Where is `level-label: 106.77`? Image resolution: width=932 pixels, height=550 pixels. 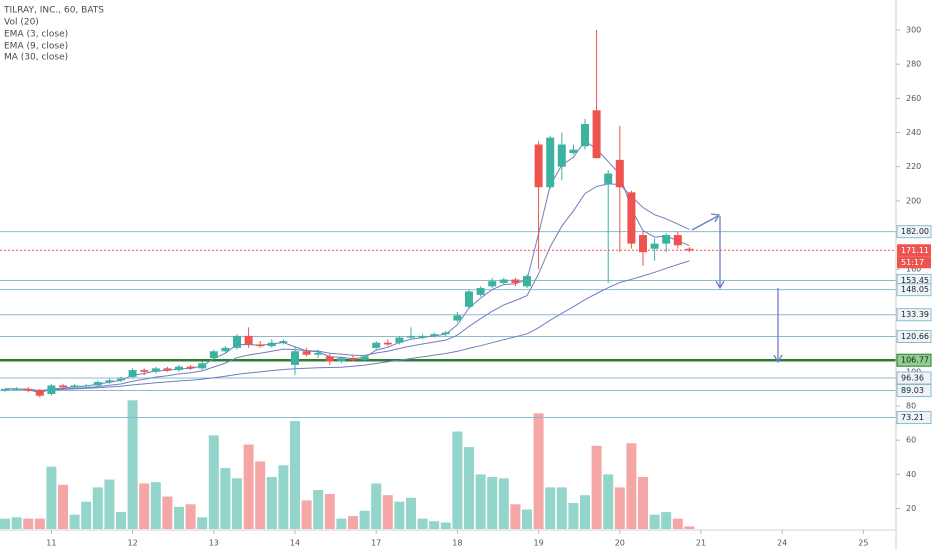 level-label: 106.77 is located at coordinates (915, 360).